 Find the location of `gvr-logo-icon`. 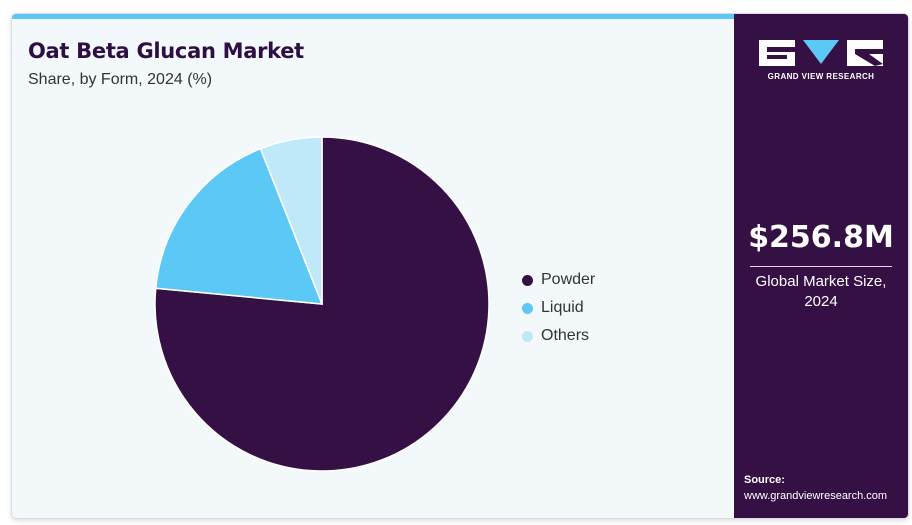

gvr-logo-icon is located at coordinates (821, 53).